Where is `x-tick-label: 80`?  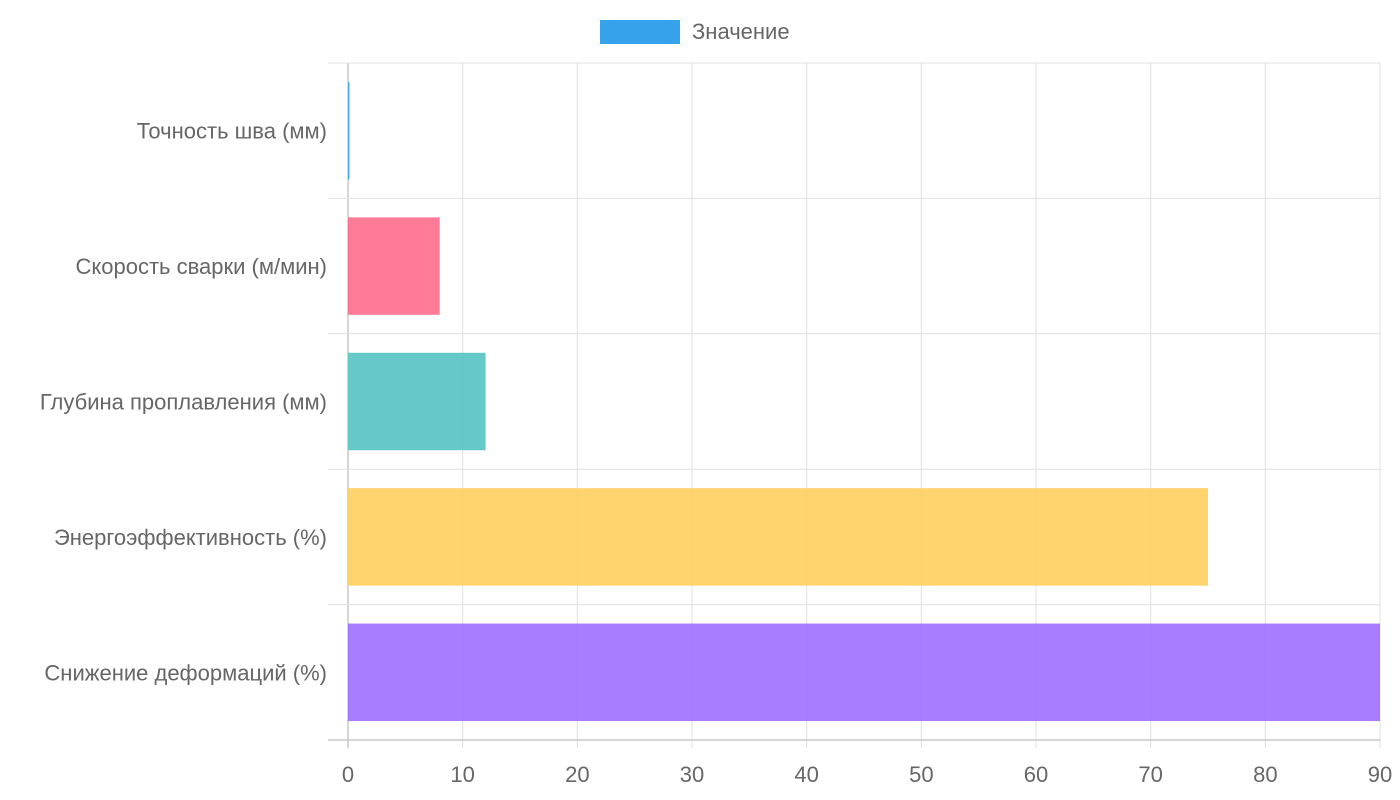
x-tick-label: 80 is located at coordinates (1265, 774).